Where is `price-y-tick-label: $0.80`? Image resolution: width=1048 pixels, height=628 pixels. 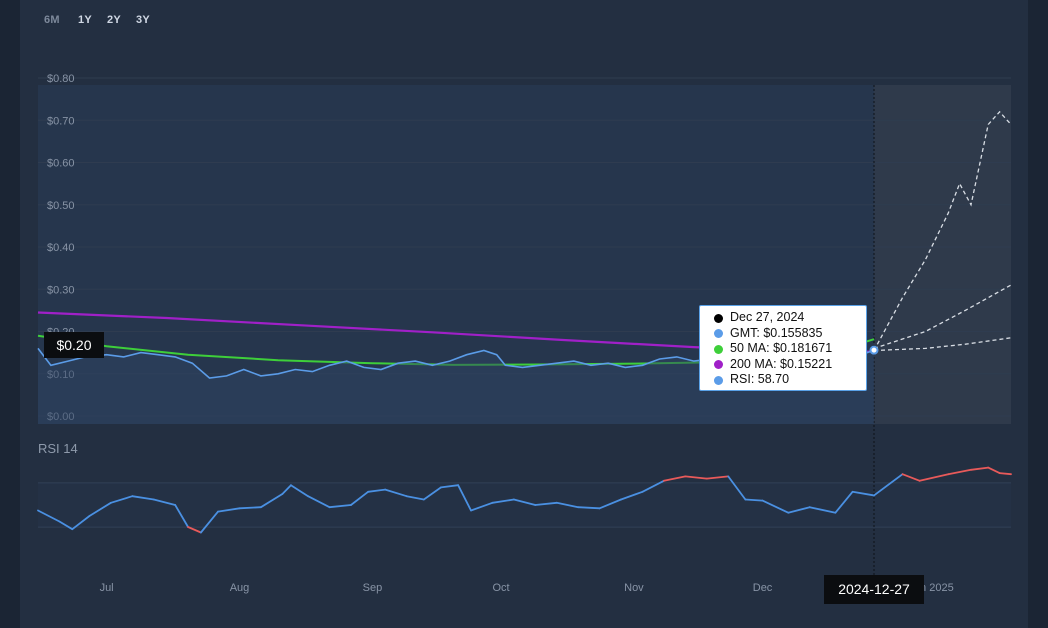 price-y-tick-label: $0.80 is located at coordinates (61, 79).